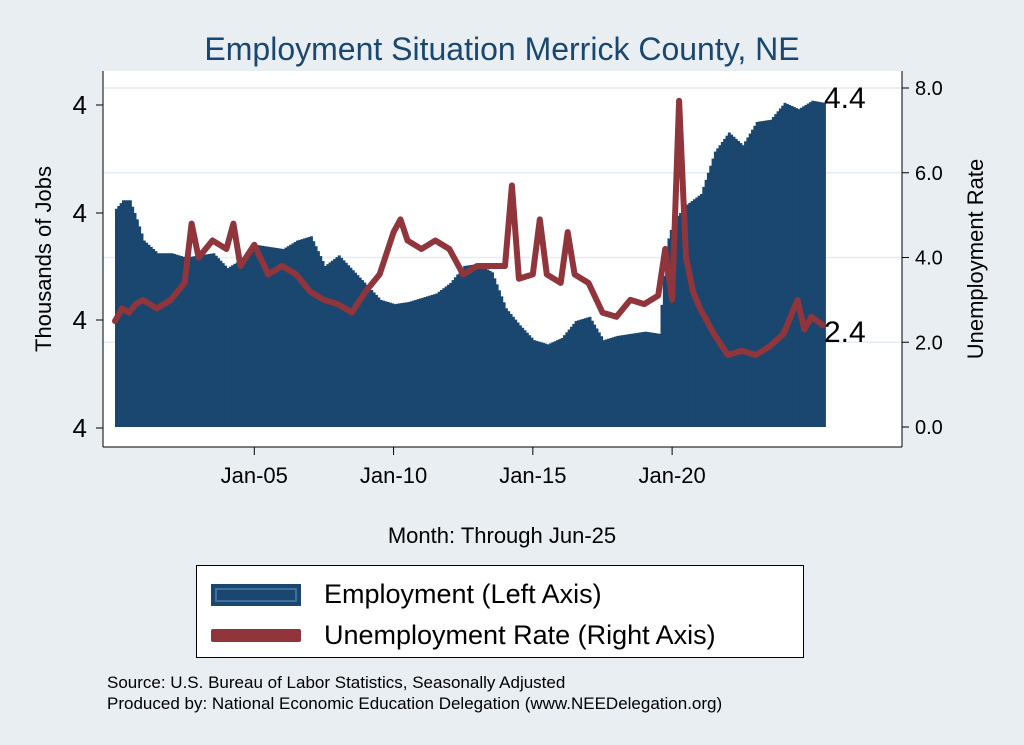  Describe the element at coordinates (502, 535) in the screenshot. I see `x-axis-title: Month: Through Jun-25` at that location.